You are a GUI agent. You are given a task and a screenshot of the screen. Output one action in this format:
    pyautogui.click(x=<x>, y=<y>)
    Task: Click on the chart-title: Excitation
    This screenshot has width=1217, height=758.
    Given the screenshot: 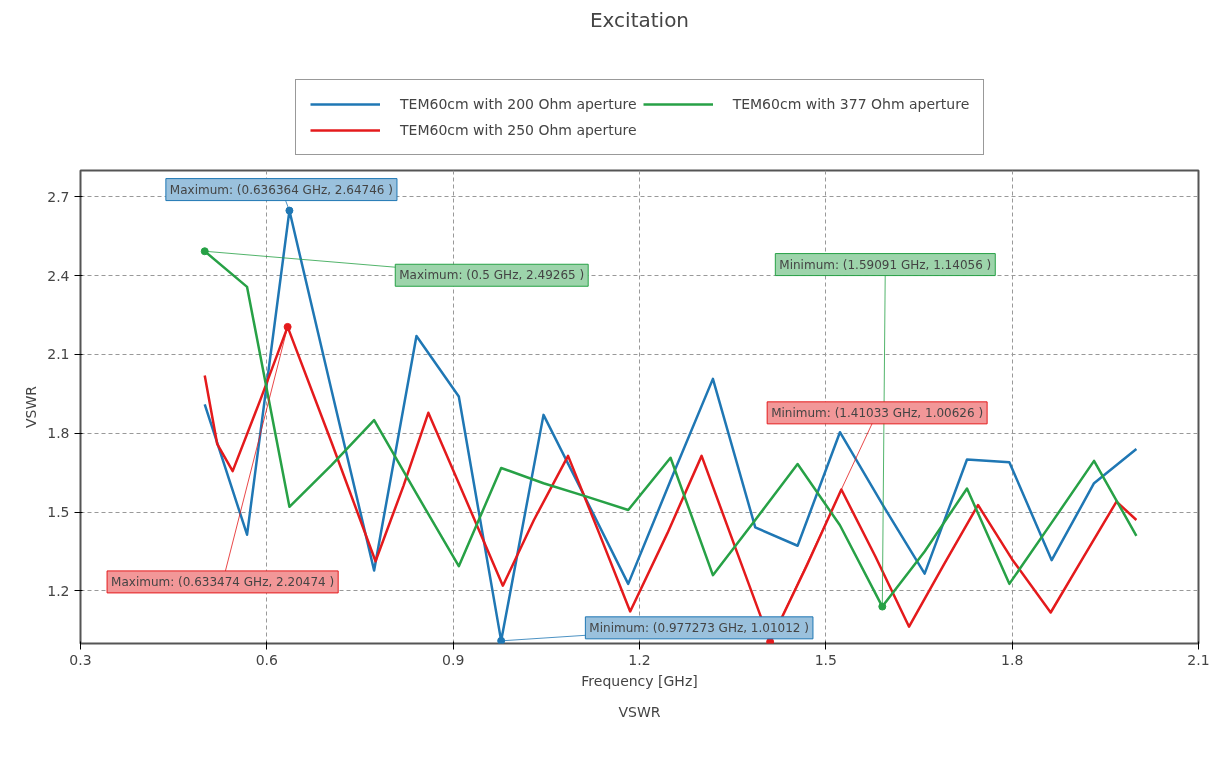 What is the action you would take?
    pyautogui.click(x=639, y=19)
    